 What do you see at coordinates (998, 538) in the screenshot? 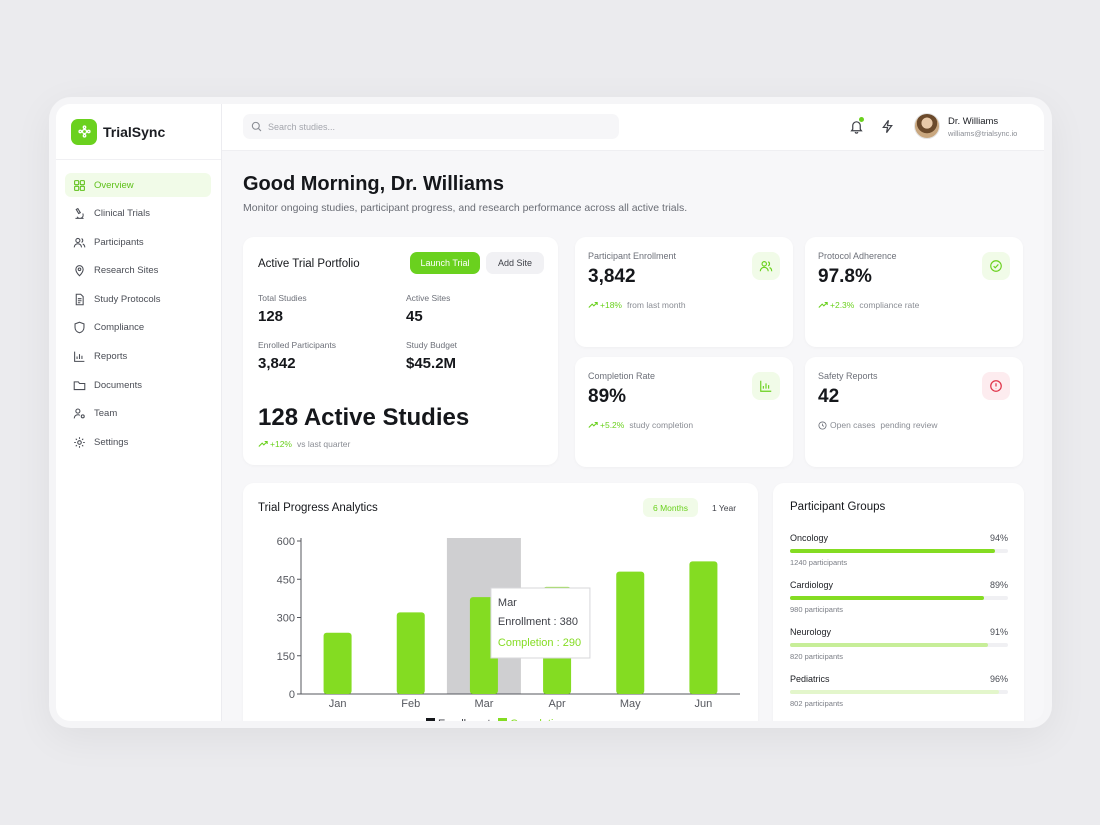
I see `group-percent: 94%` at bounding box center [998, 538].